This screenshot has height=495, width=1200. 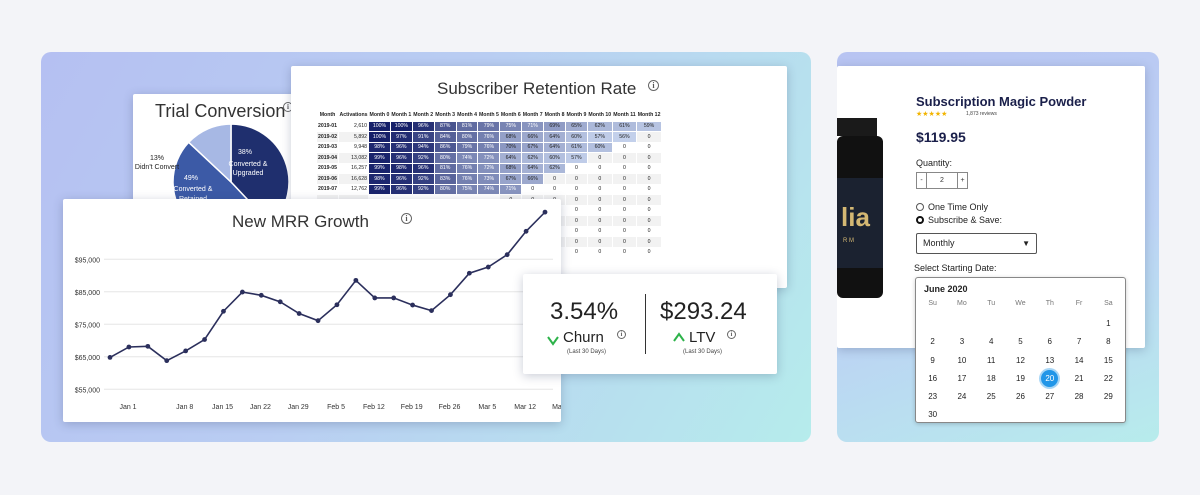 I want to click on calendar-day: 3, so click(x=962, y=342).